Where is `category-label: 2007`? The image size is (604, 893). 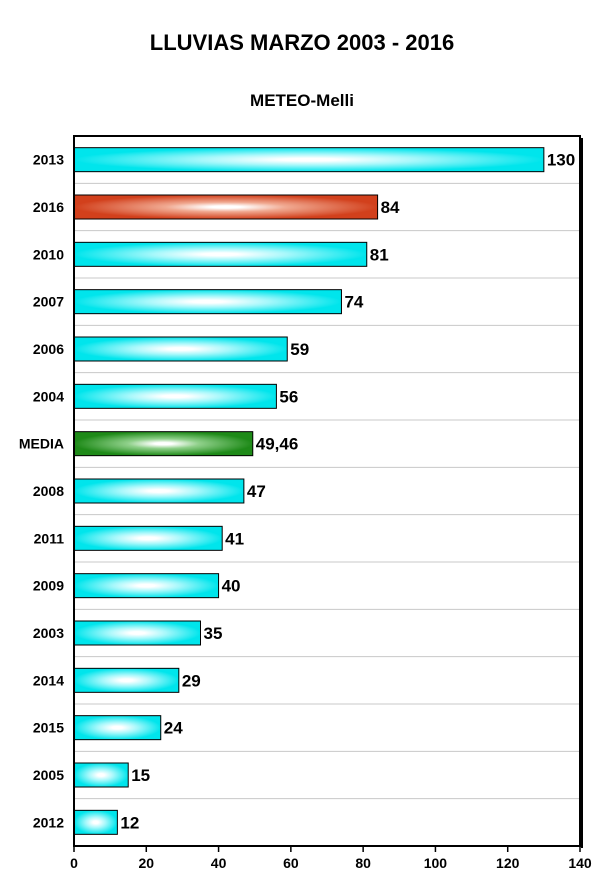
category-label: 2007 is located at coordinates (48, 302).